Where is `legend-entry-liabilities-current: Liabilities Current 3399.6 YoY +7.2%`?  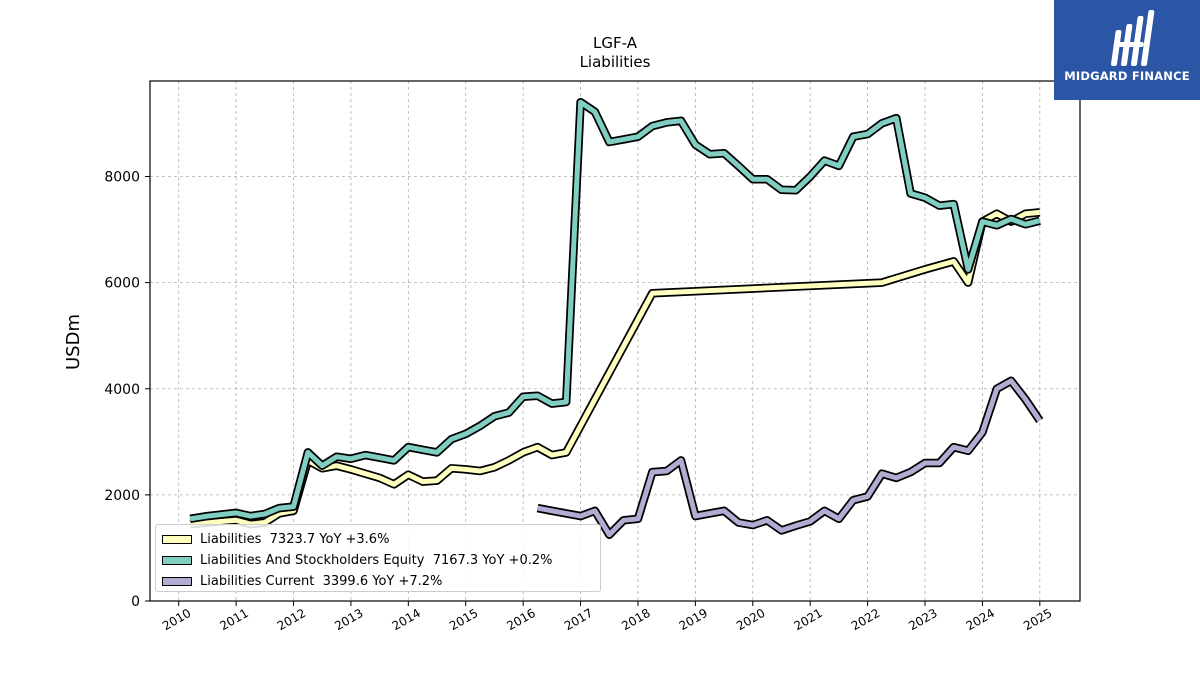
legend-entry-liabilities-current: Liabilities Current 3399.6 YoY +7.2% is located at coordinates (381, 581).